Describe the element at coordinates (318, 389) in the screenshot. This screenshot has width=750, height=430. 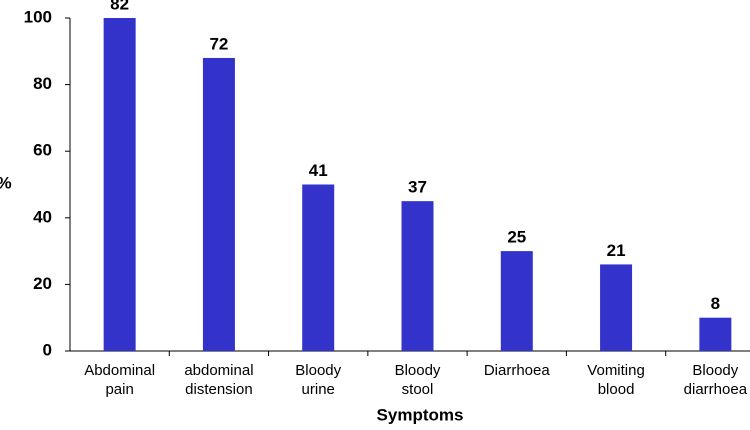
I see `x-tick-label-line: urine` at that location.